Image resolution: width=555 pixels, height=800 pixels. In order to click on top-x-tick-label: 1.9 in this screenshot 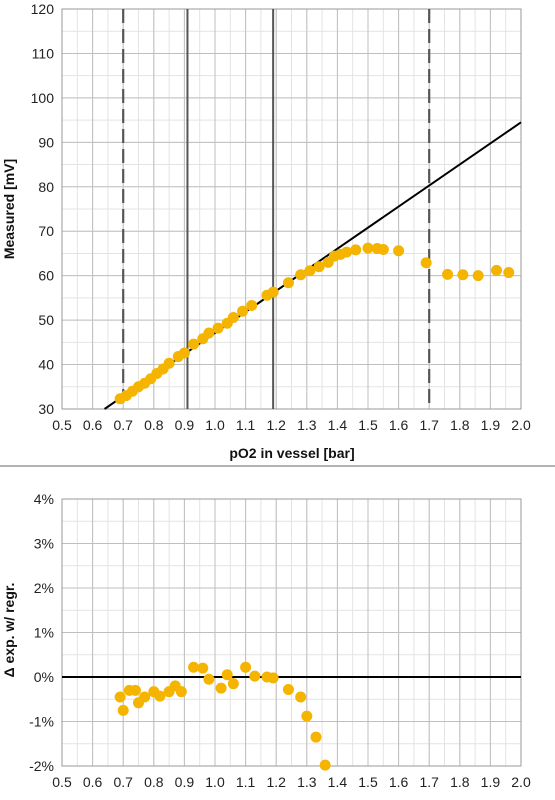, I will do `click(491, 425)`.